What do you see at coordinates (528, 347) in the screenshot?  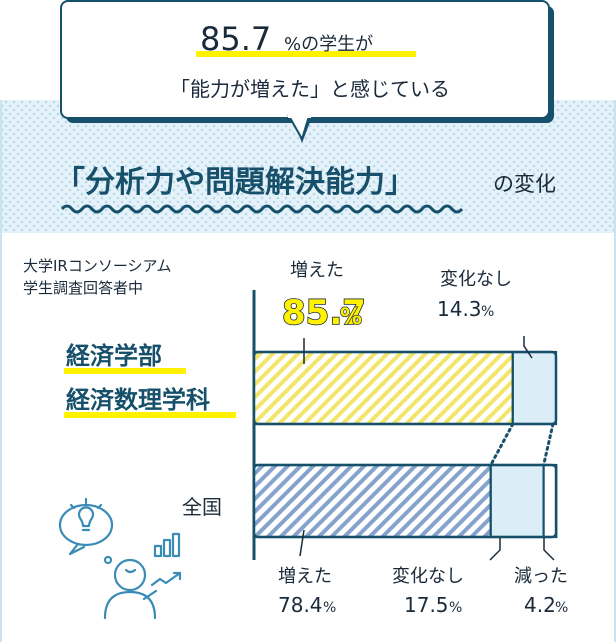 I see `leader-dept-nochange` at bounding box center [528, 347].